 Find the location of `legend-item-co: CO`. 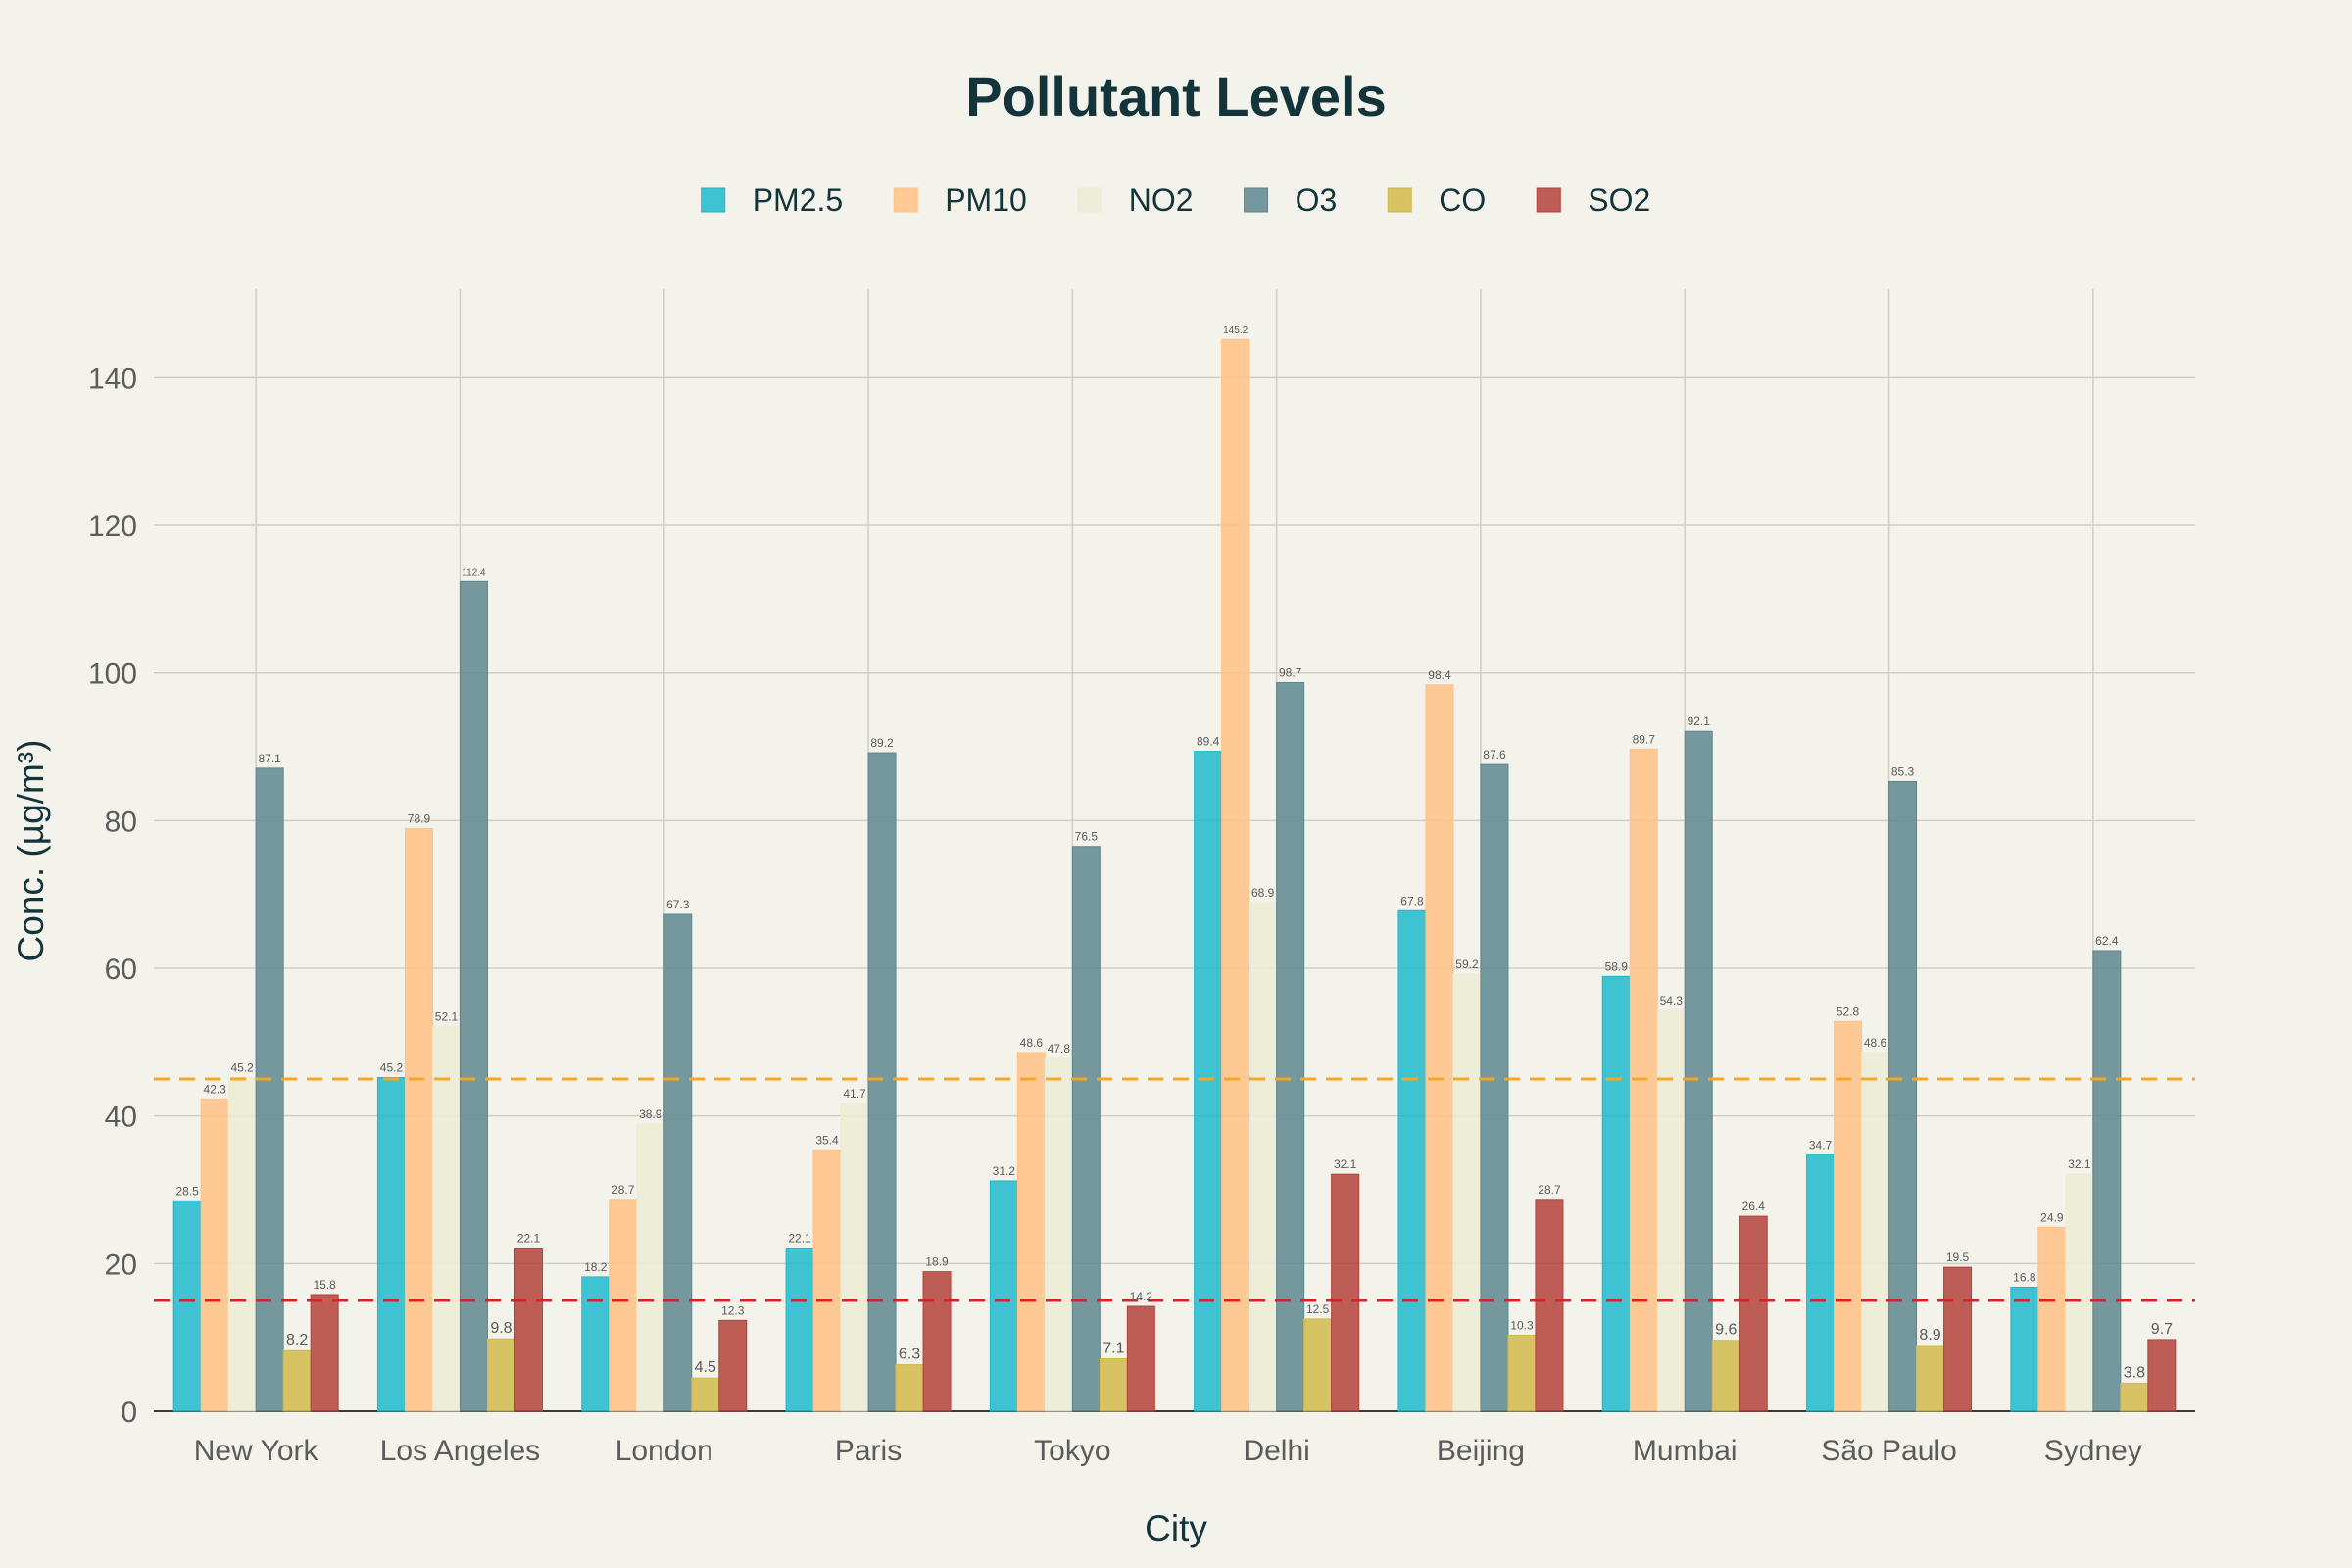

legend-item-co: CO is located at coordinates (1436, 200).